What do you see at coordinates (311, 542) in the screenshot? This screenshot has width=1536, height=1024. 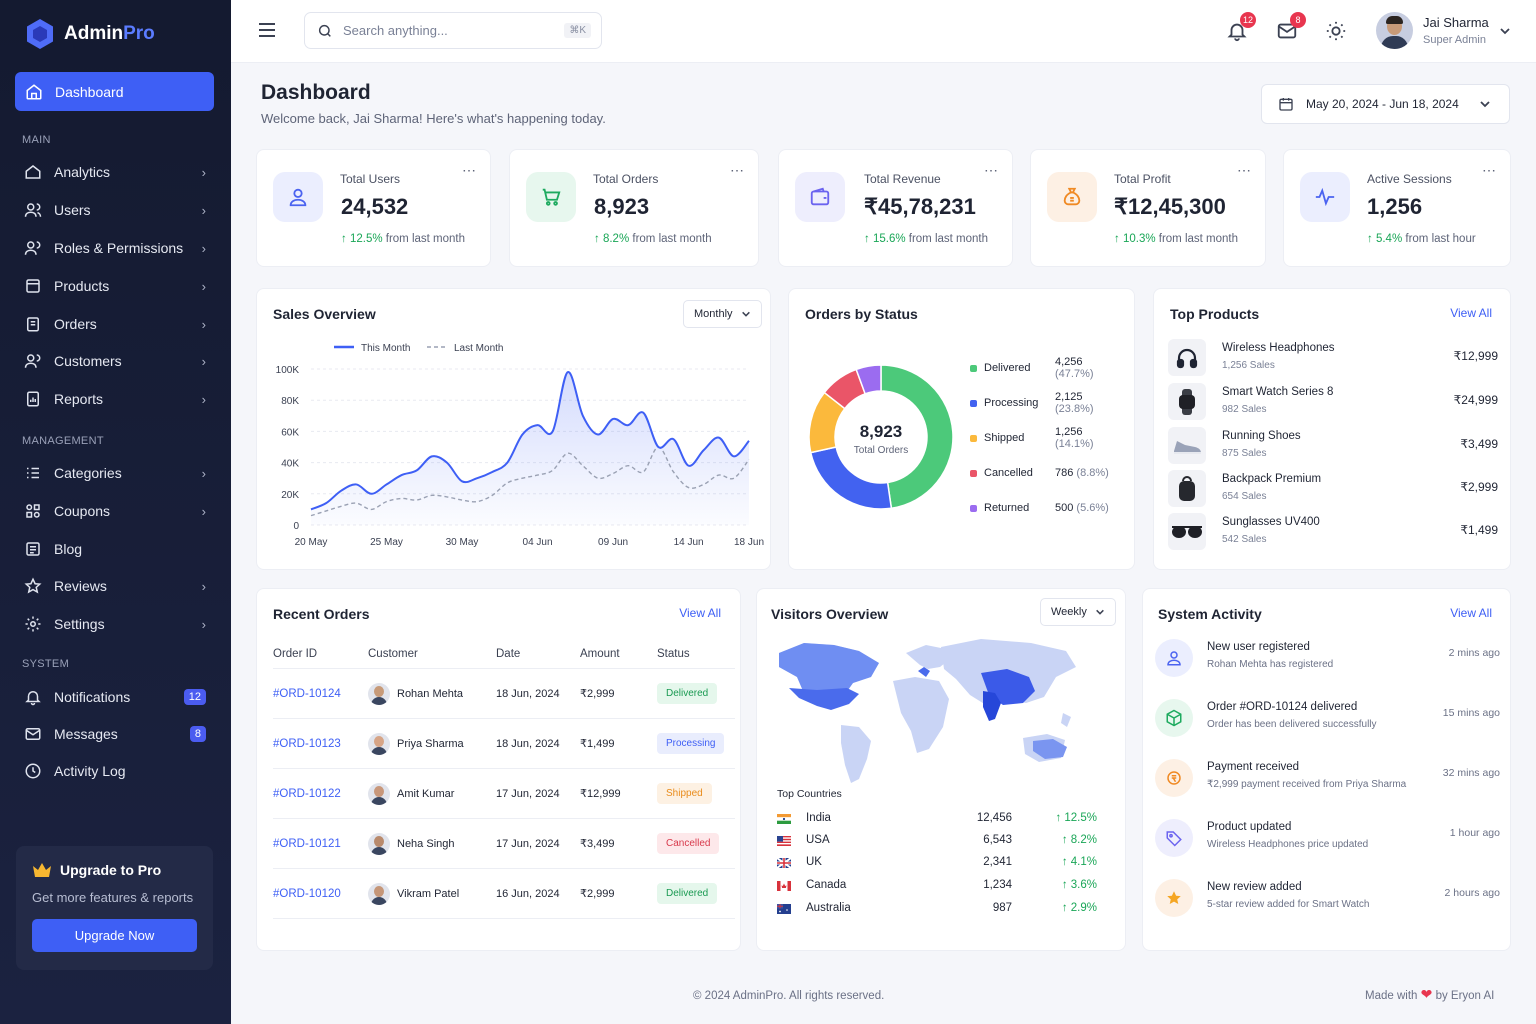 I see `x-tick-label: 20 May` at bounding box center [311, 542].